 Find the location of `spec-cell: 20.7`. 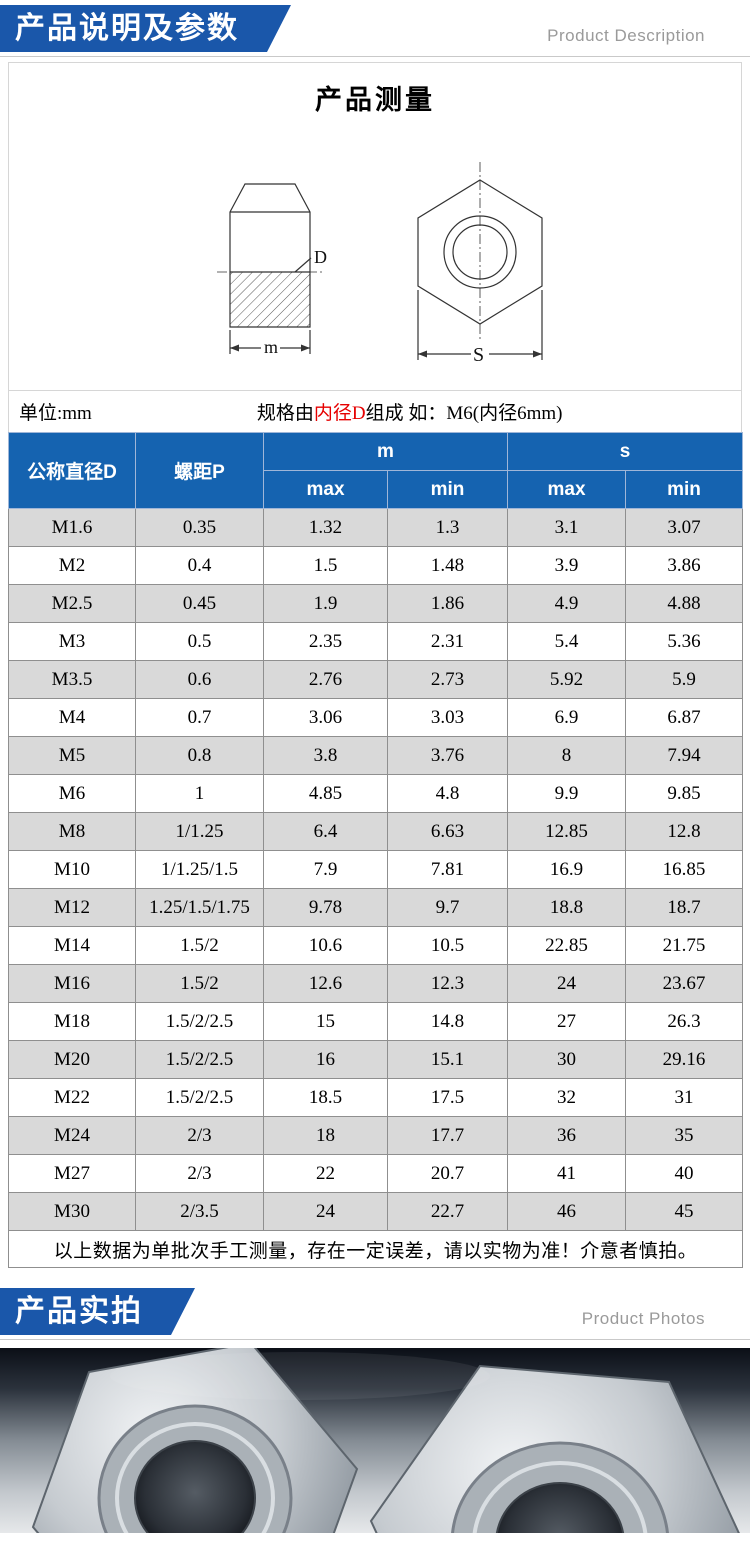

spec-cell: 20.7 is located at coordinates (447, 1173).